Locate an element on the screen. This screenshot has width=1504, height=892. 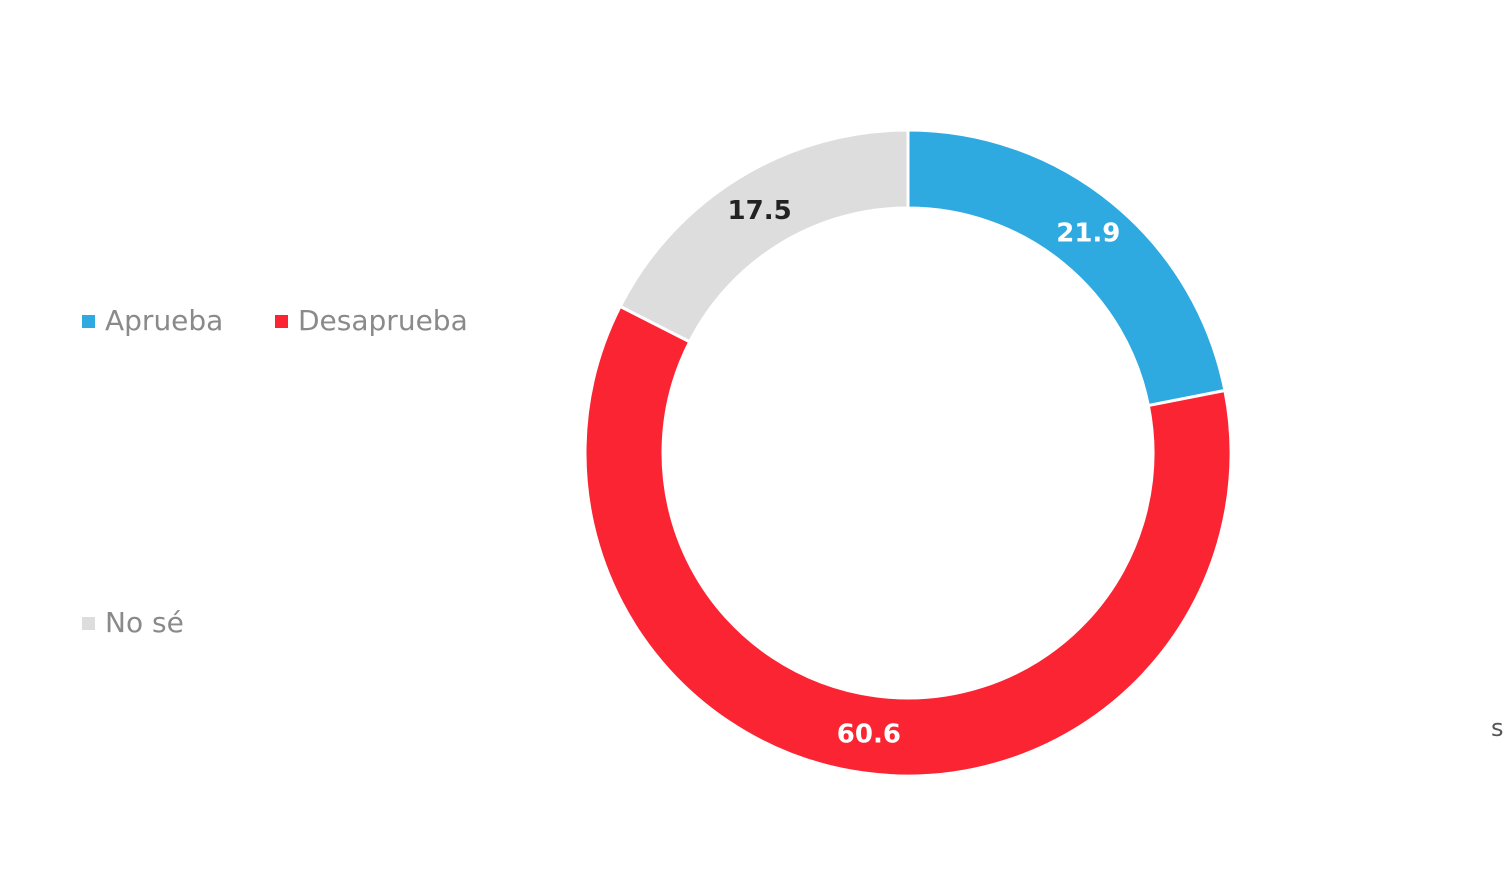
legend-item-no-se: No sé is located at coordinates (133, 623).